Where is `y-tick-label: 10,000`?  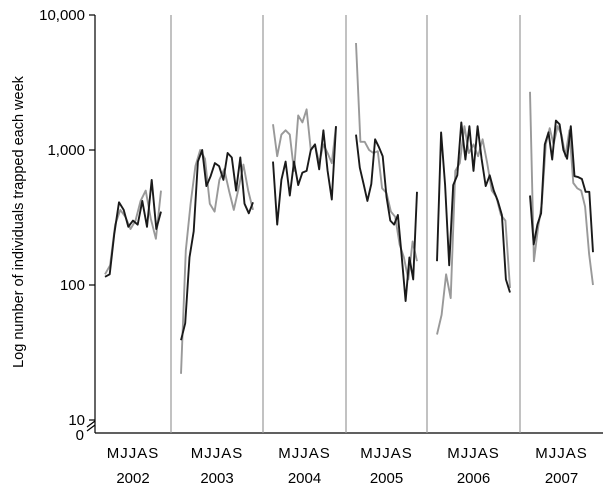
y-tick-label: 10,000 is located at coordinates (62, 15).